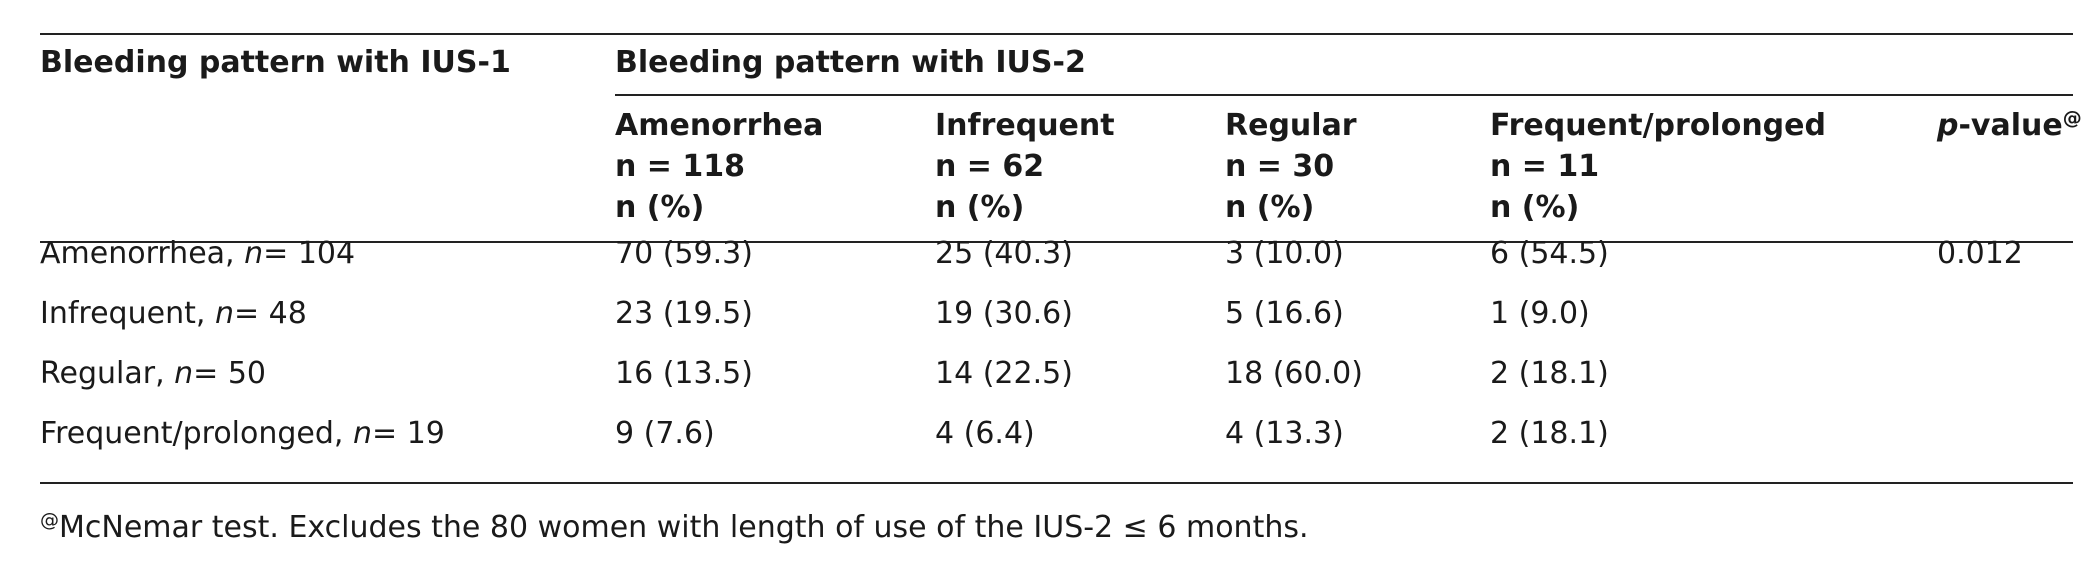 The height and width of the screenshot is (568, 2093). What do you see at coordinates (684, 373) in the screenshot?
I see `cell: 16 (13.5)` at bounding box center [684, 373].